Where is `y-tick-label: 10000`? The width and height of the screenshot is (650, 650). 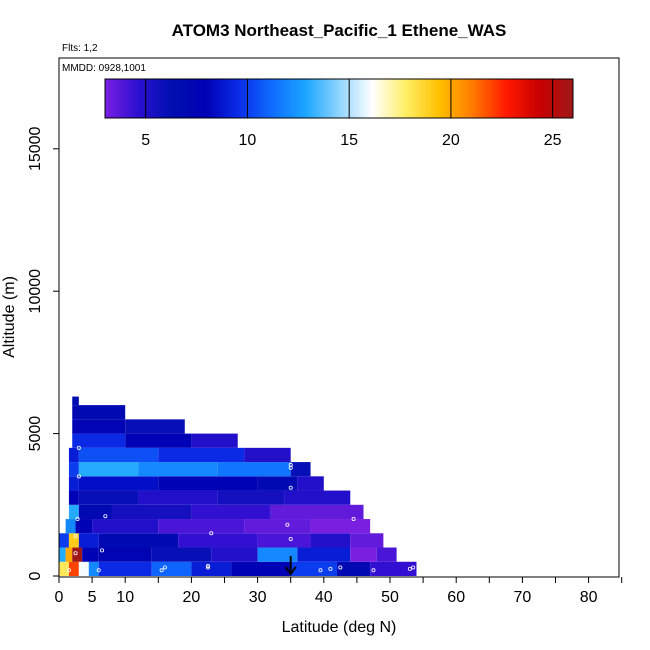
y-tick-label: 10000 is located at coordinates (35, 291).